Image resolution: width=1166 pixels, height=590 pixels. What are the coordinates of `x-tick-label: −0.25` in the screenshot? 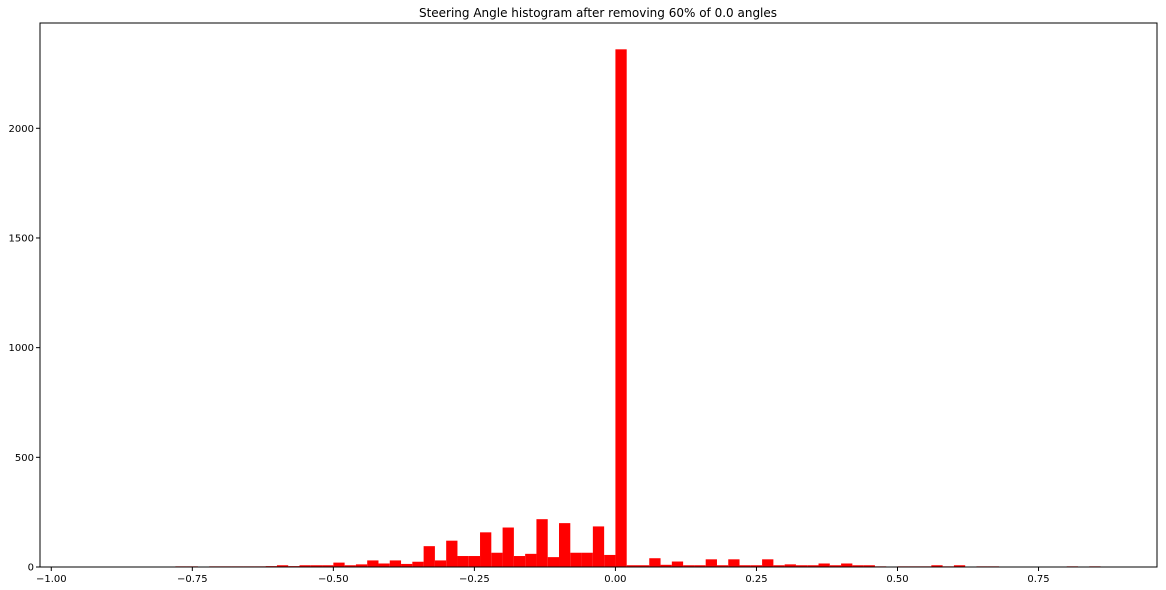 It's located at (474, 579).